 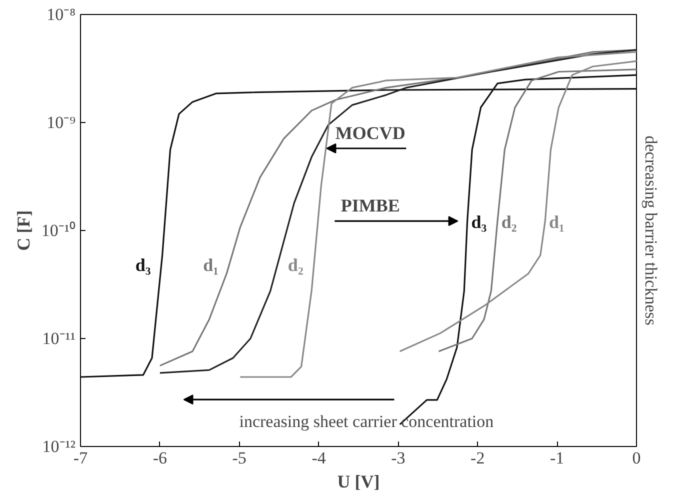 What do you see at coordinates (370, 206) in the screenshot?
I see `annotation: PIMBE` at bounding box center [370, 206].